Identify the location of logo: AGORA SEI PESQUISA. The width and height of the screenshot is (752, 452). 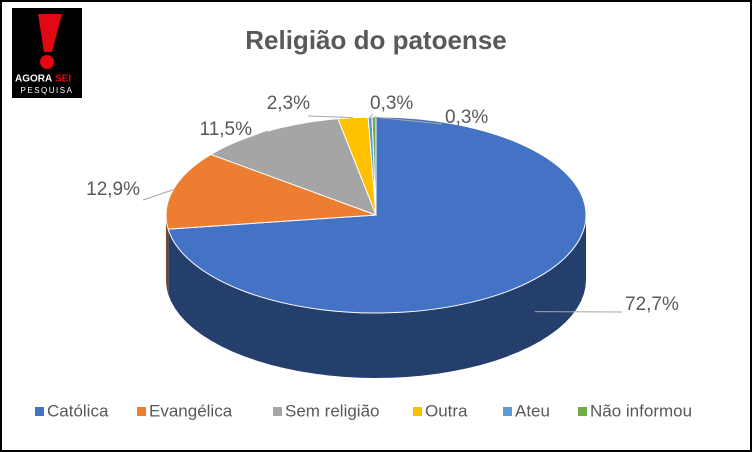
(47, 53).